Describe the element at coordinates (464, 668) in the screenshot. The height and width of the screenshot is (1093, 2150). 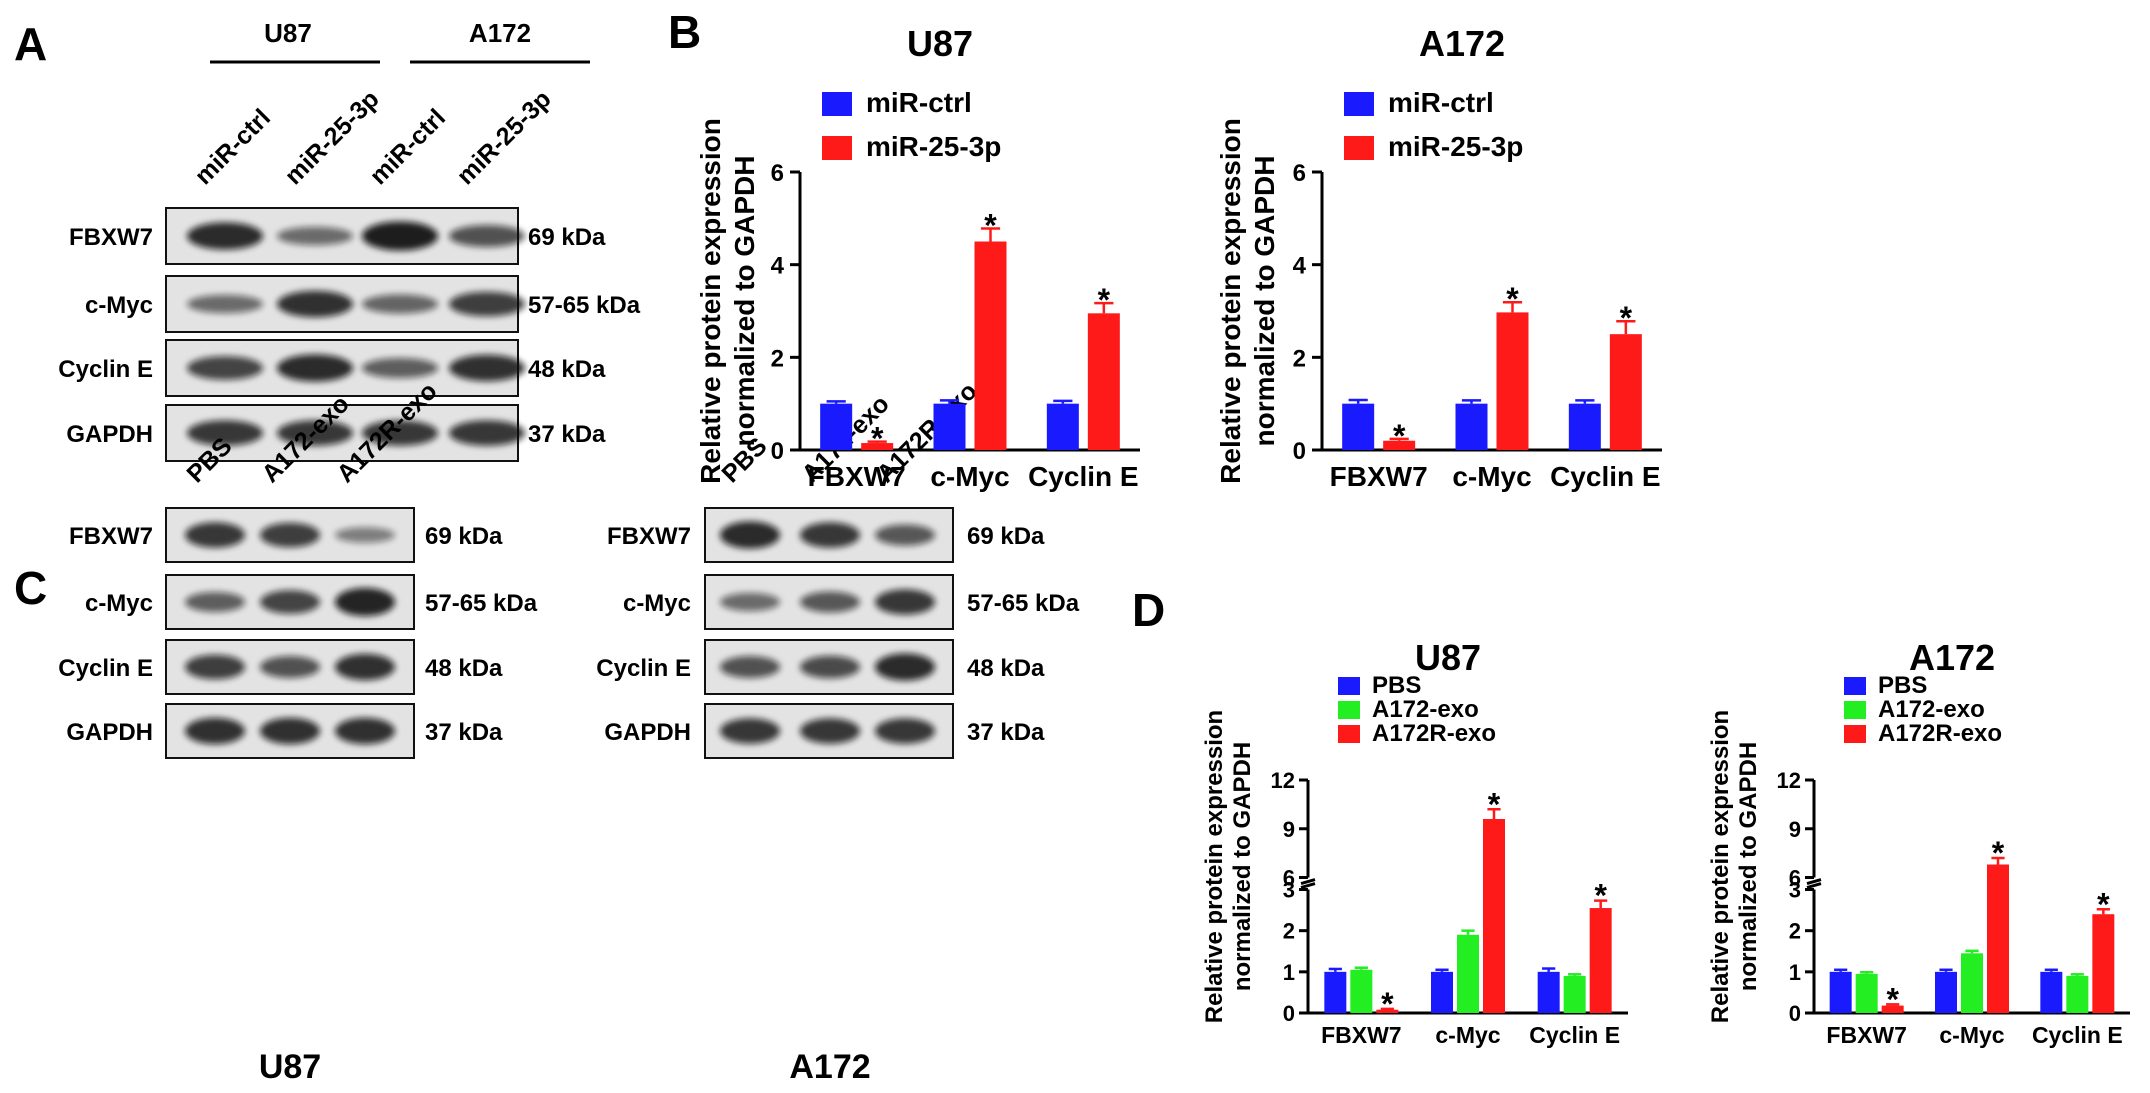
I see `kda-label: 48 kDa` at that location.